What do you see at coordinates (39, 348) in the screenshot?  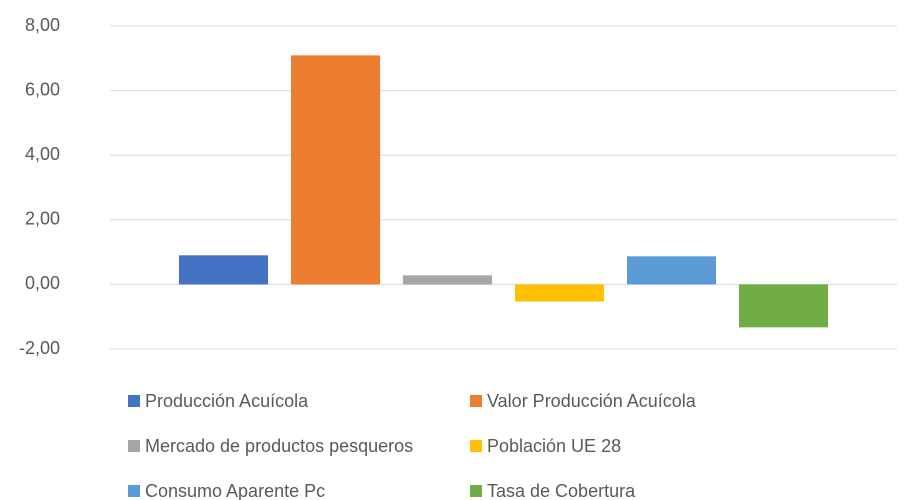 I see `y-tick-label: -2,00` at bounding box center [39, 348].